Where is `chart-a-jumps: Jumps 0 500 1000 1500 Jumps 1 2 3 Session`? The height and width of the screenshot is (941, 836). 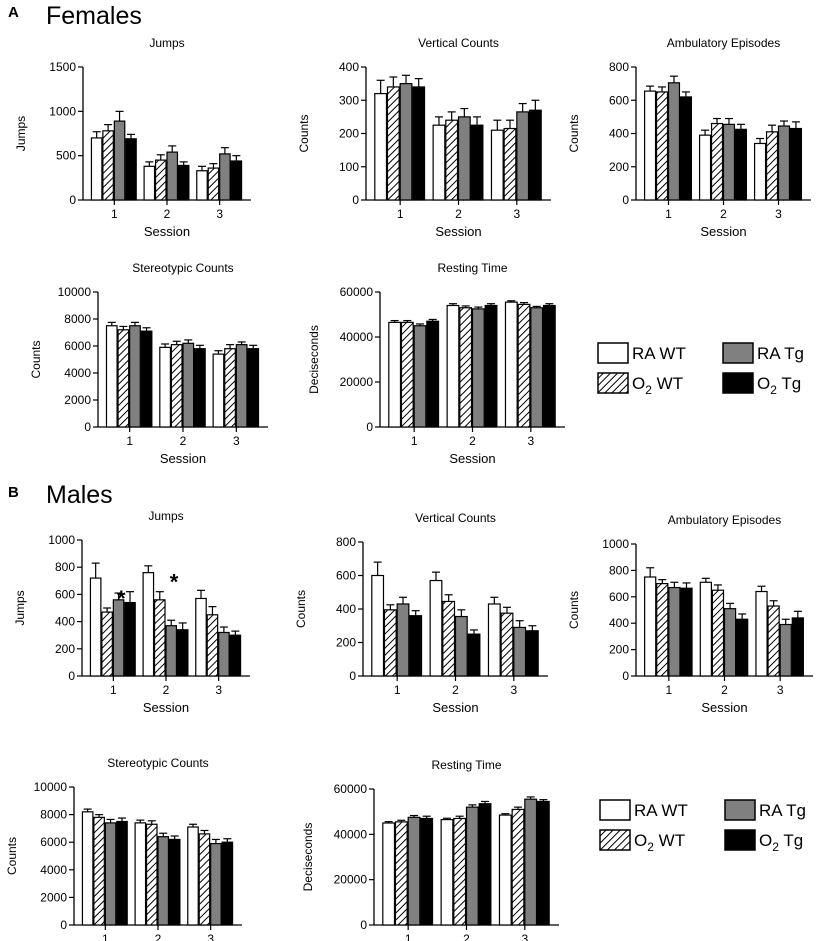 chart-a-jumps: Jumps 0 500 1000 1500 Jumps 1 2 3 Session is located at coordinates (132, 137).